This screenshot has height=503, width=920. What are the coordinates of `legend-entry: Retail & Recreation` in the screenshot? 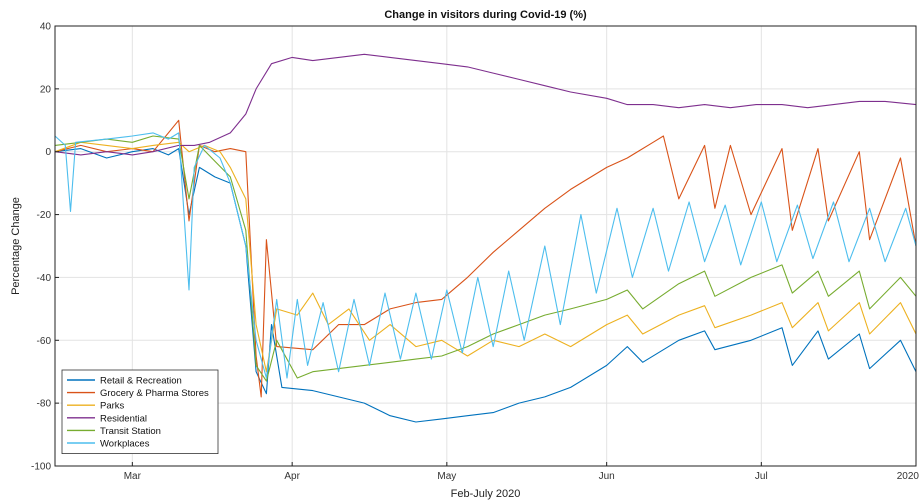 It's located at (141, 381).